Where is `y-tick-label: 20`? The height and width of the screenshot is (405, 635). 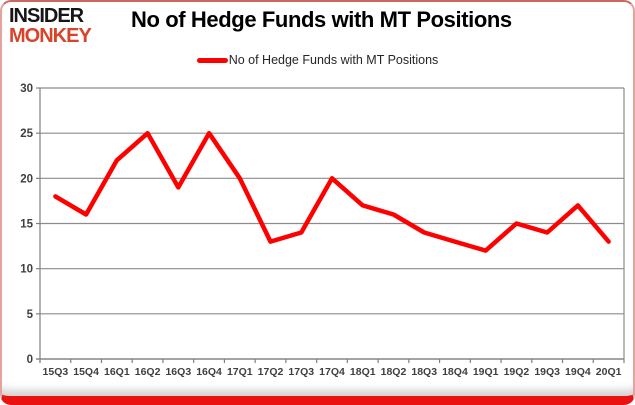 y-tick-label: 20 is located at coordinates (26, 179).